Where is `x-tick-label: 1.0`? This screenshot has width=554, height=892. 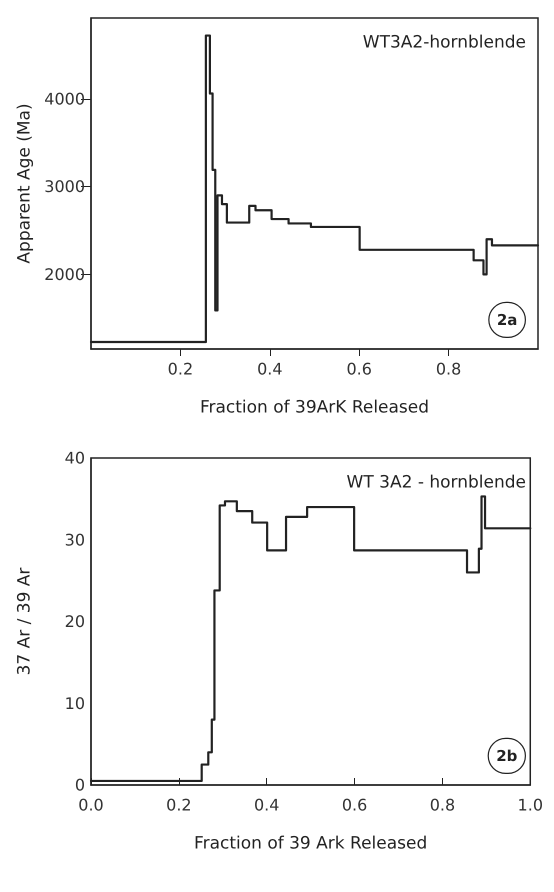
x-tick-label: 1.0 is located at coordinates (531, 805).